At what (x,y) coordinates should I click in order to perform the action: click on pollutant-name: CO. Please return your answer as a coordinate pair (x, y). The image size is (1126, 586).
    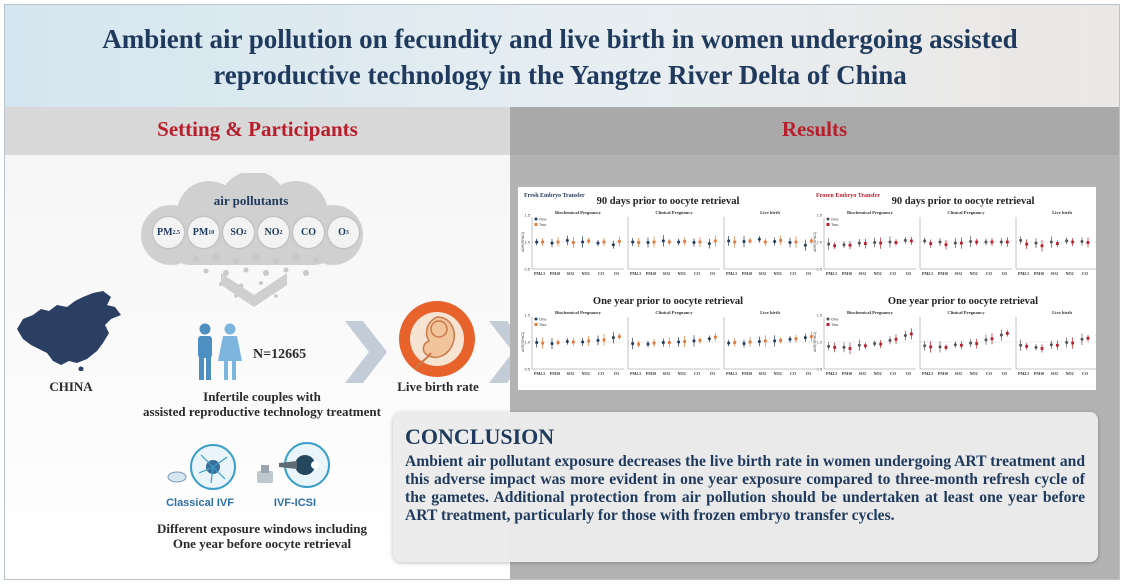
    Looking at the image, I should click on (308, 232).